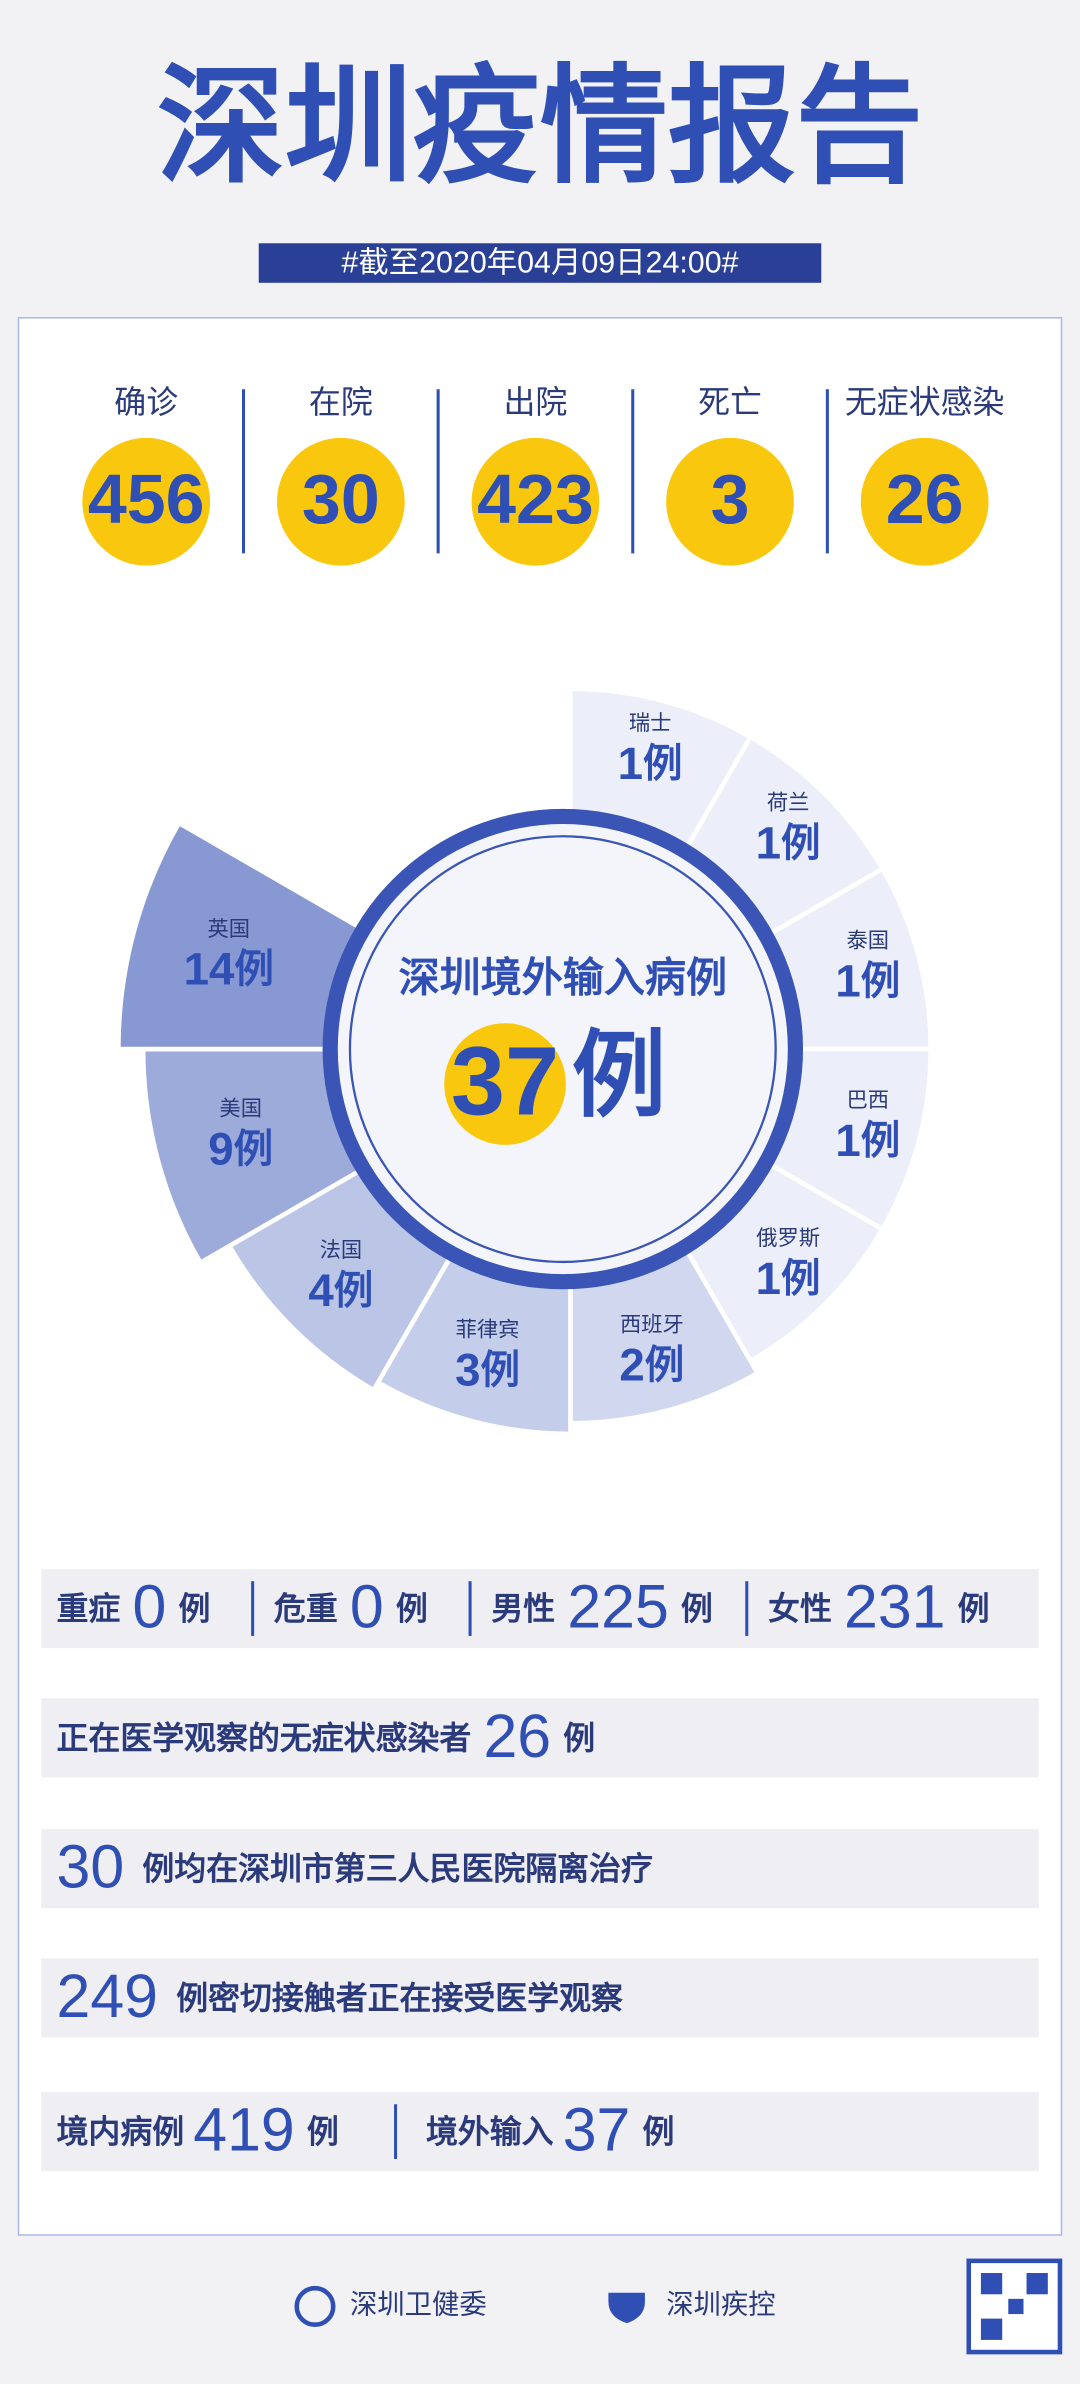  I want to click on country-count: 9例, so click(240, 1149).